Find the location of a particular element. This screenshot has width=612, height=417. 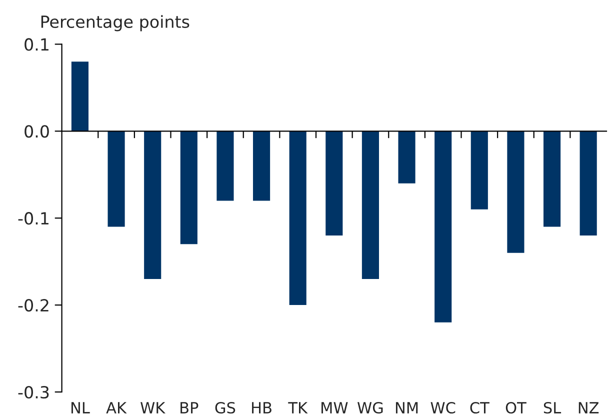

x-tick-label: WC is located at coordinates (443, 408).